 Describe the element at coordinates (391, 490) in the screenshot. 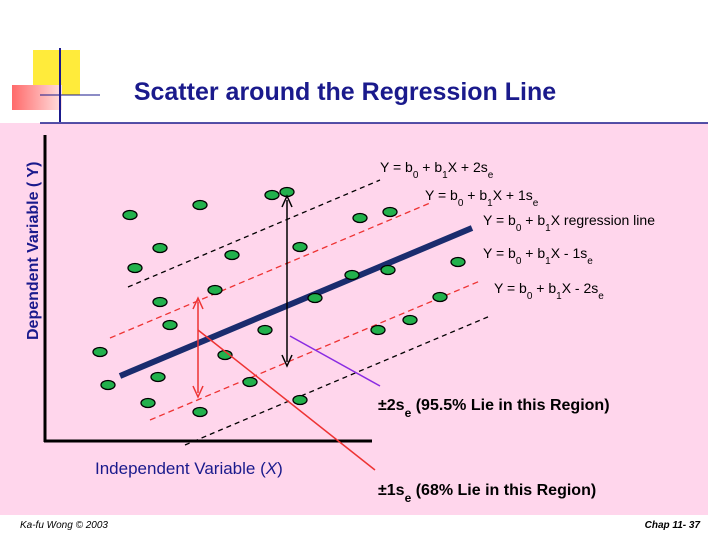

I see `text-part: ±1s` at that location.